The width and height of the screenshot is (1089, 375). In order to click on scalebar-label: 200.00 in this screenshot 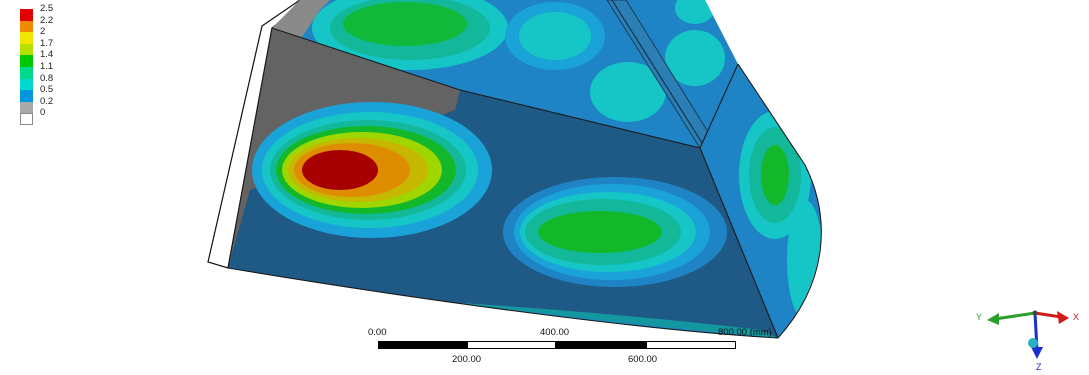, I will do `click(467, 359)`.